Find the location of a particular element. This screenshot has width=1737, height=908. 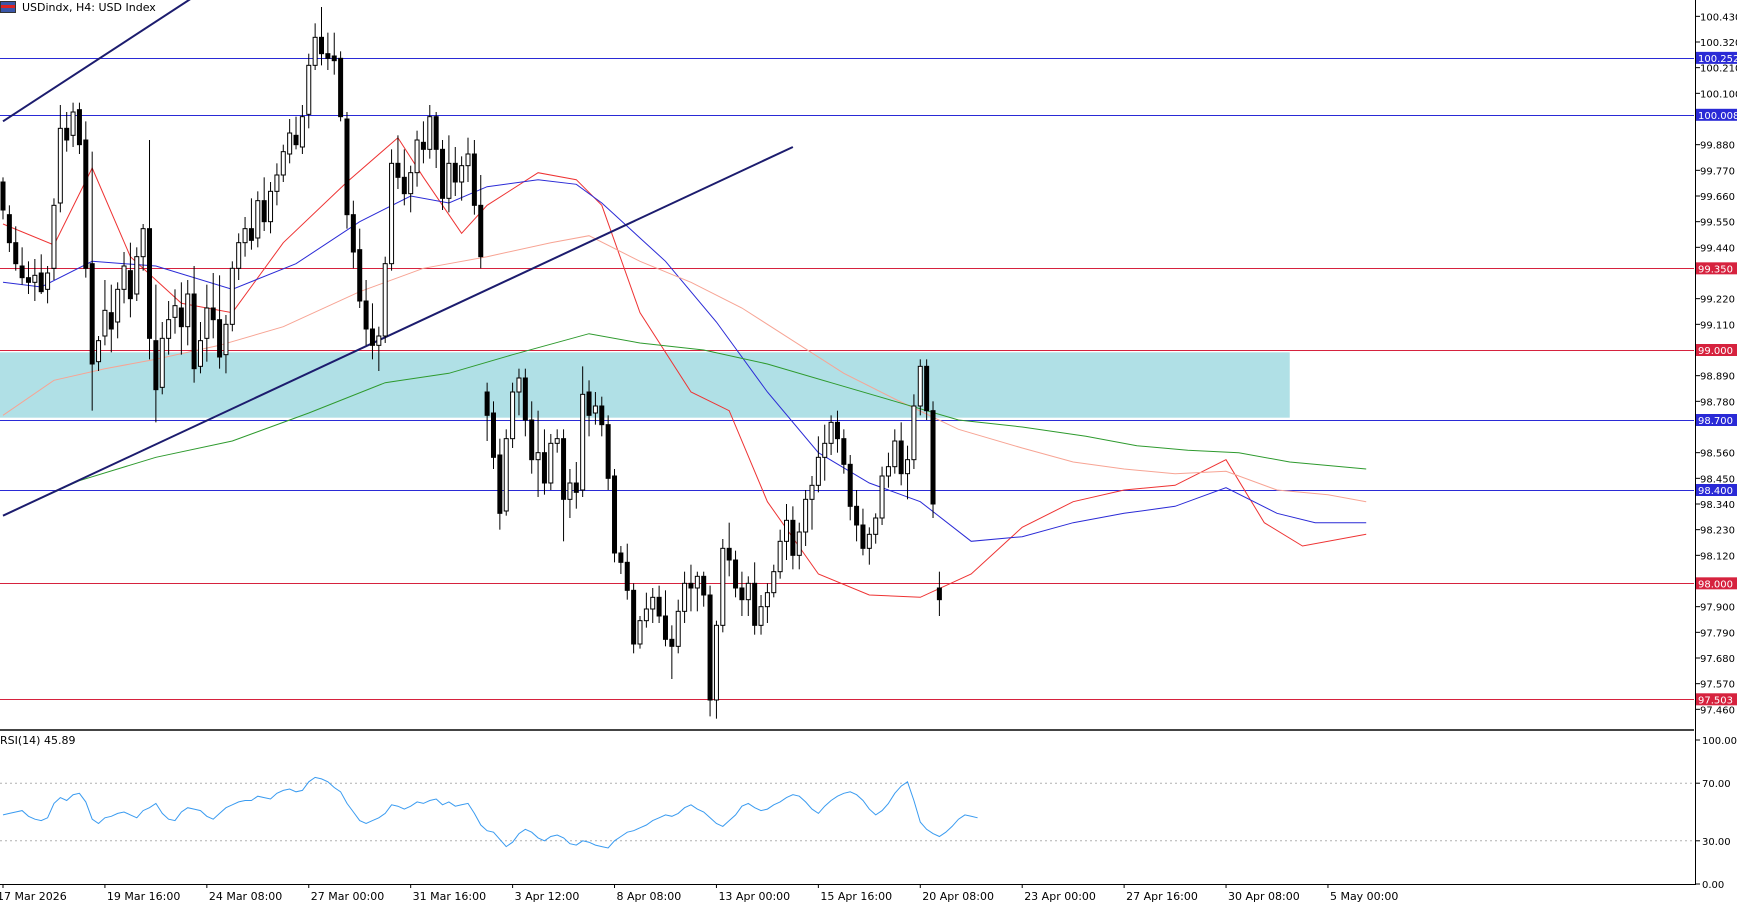

rsi-tick-label: 30.00 is located at coordinates (1716, 842).